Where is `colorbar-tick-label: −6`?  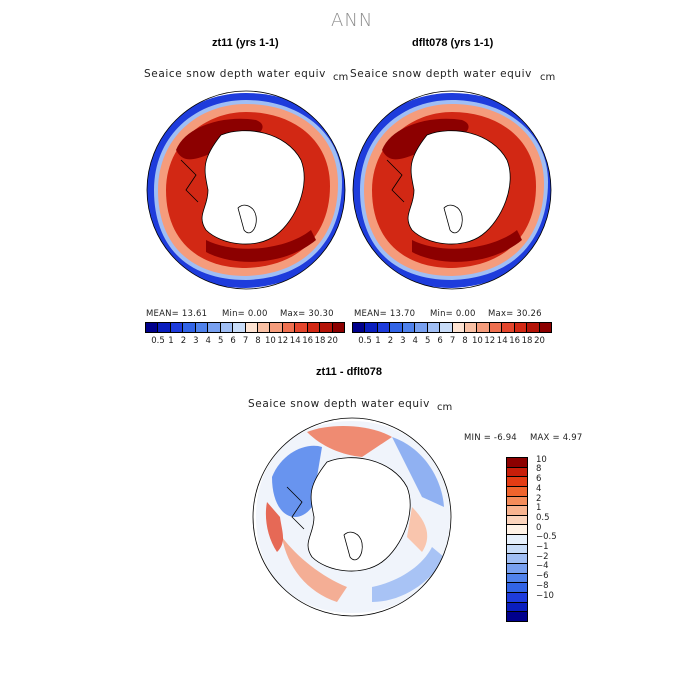
colorbar-tick-label: −6 is located at coordinates (542, 576).